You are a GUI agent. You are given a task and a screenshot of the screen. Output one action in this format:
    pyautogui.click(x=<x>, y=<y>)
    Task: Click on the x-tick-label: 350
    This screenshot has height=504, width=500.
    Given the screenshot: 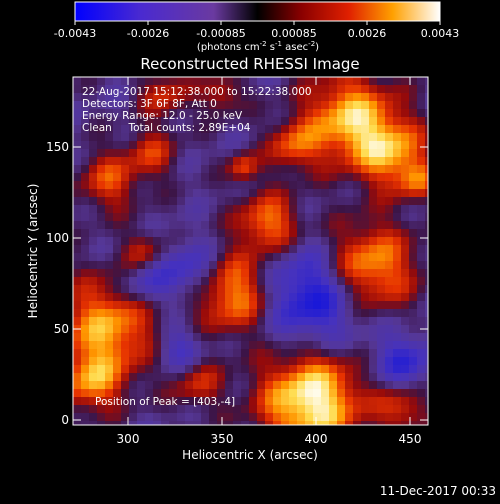 What is the action you would take?
    pyautogui.click(x=222, y=439)
    